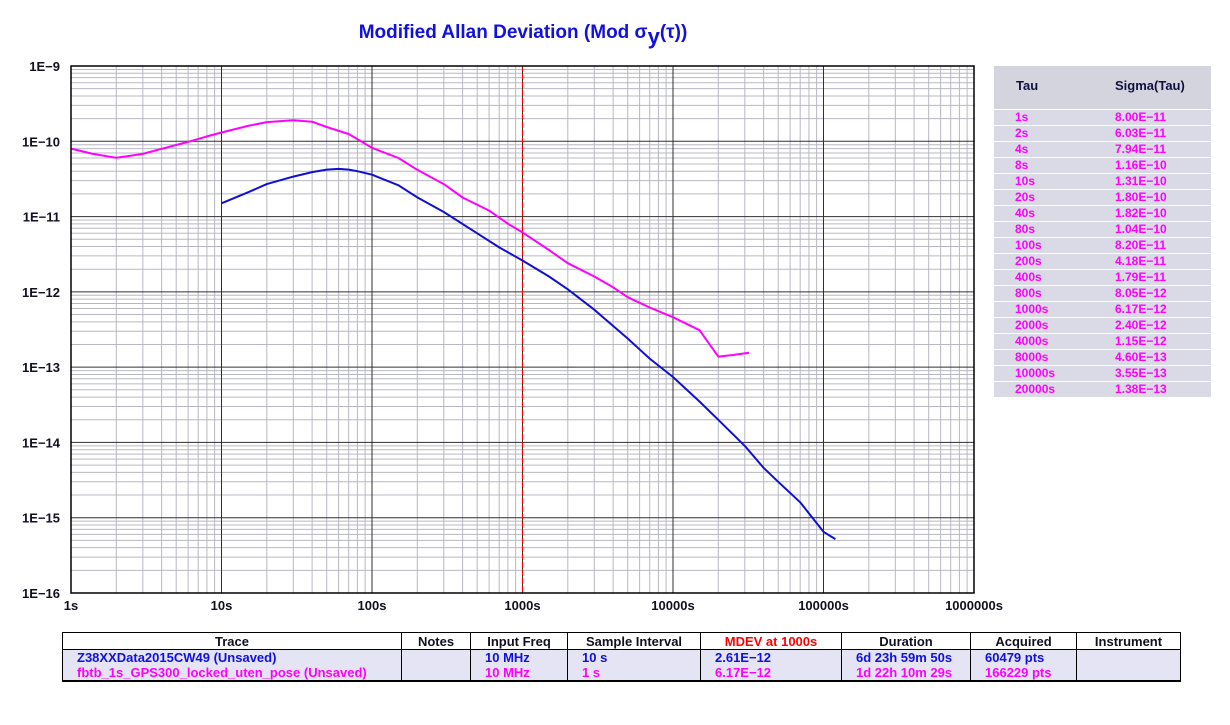 The height and width of the screenshot is (725, 1230). What do you see at coordinates (1141, 293) in the screenshot?
I see `sigma-value: 8.05E−12` at bounding box center [1141, 293].